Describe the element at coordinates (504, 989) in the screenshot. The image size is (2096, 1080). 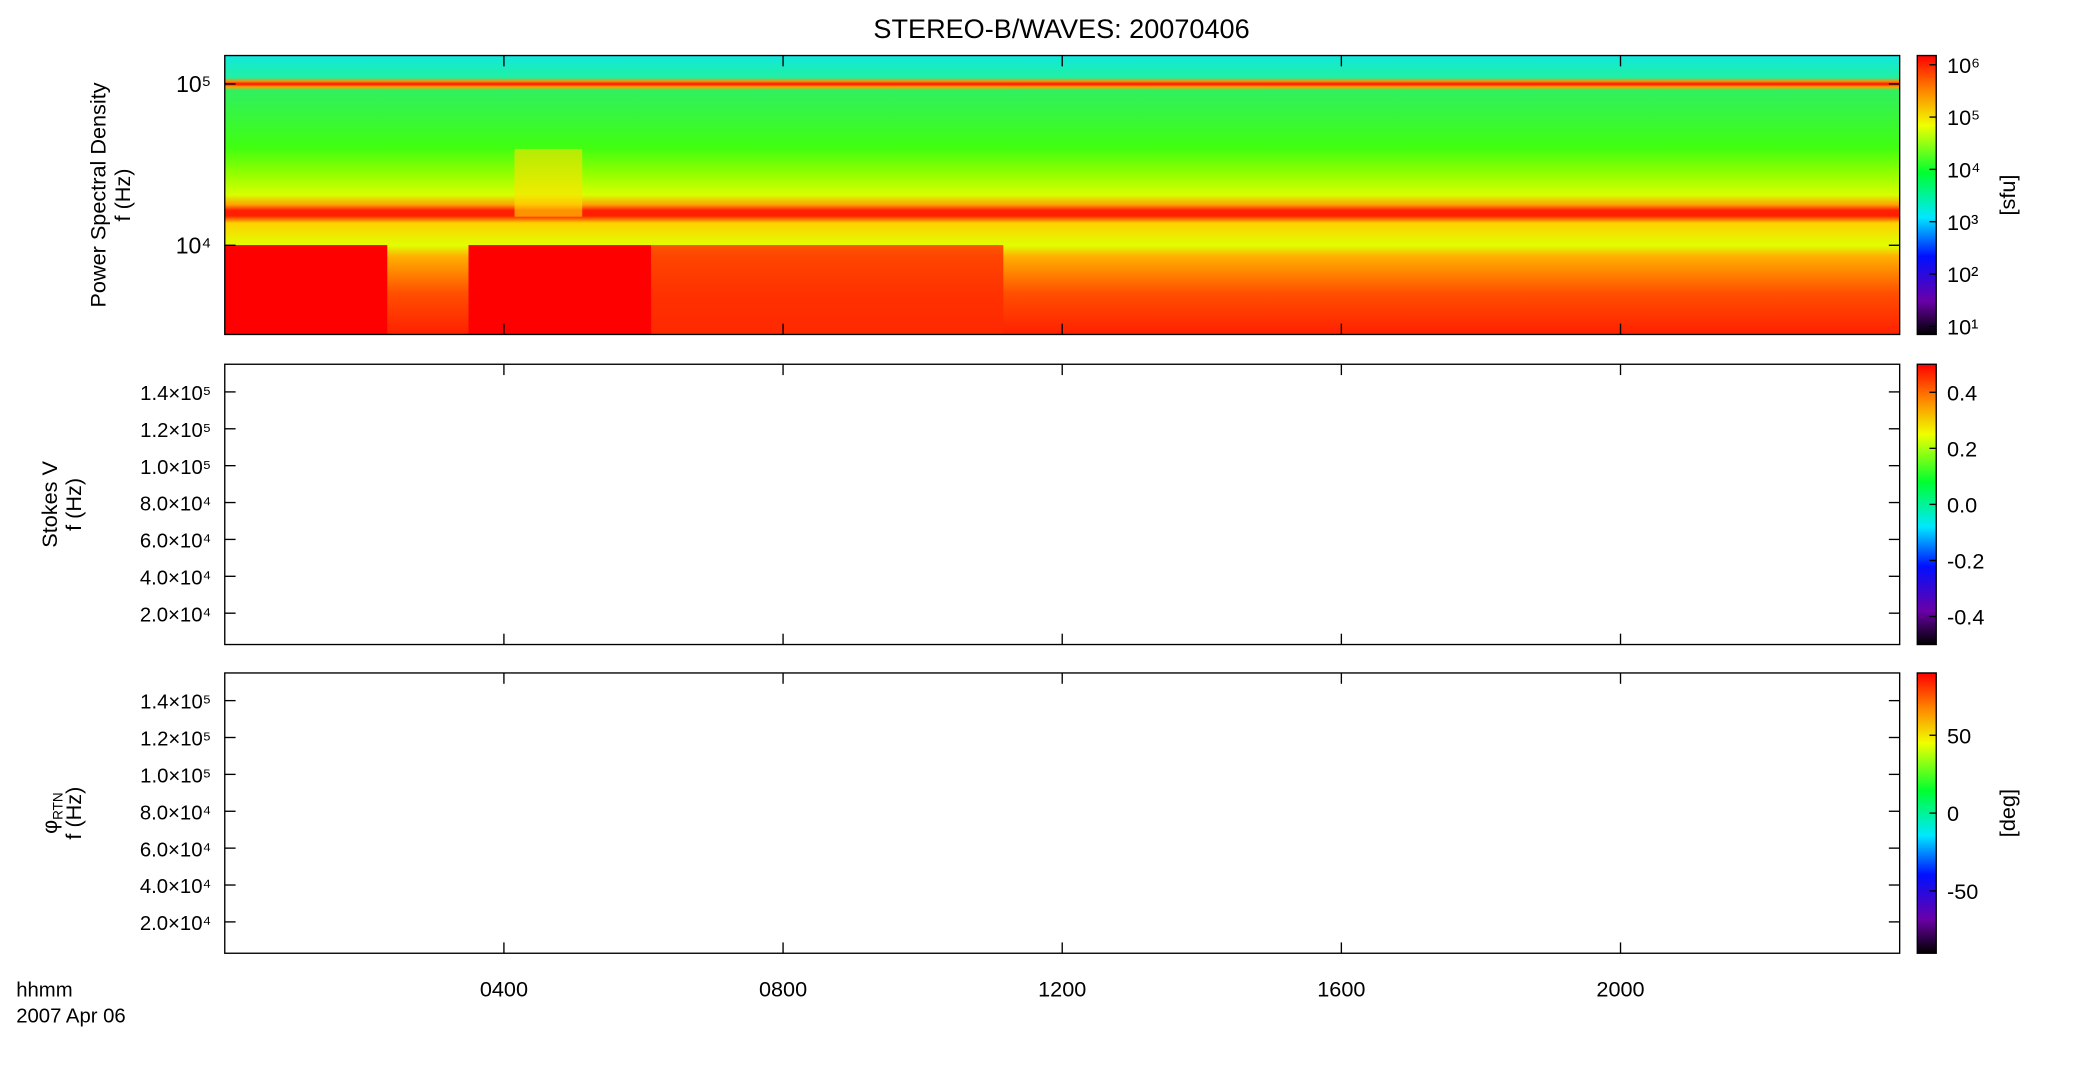
I see `x-tick-label: 0400` at that location.